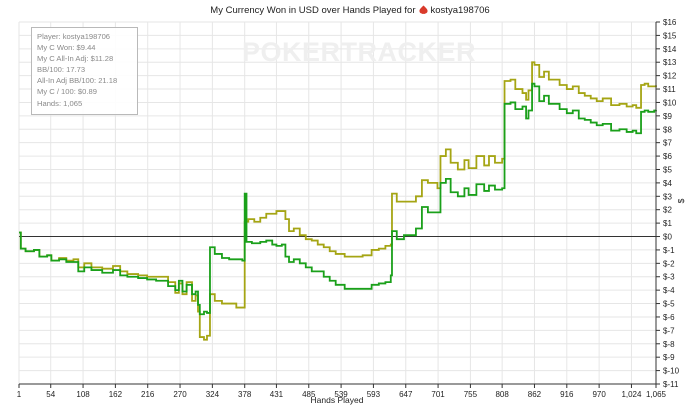 This screenshot has width=700, height=405. What do you see at coordinates (50, 394) in the screenshot?
I see `x-tick-label: 54` at bounding box center [50, 394].